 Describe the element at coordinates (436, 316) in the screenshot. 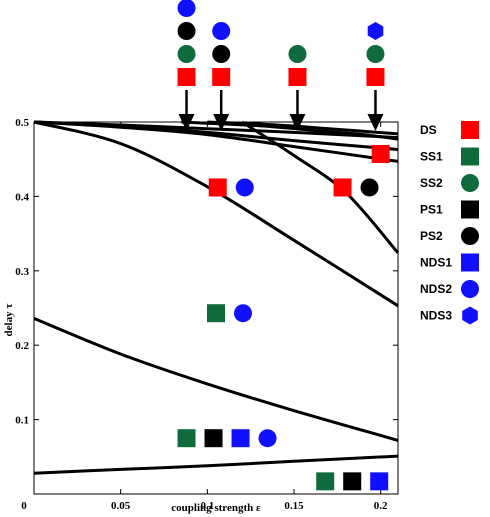

I see `legend-label: NDS3` at that location.